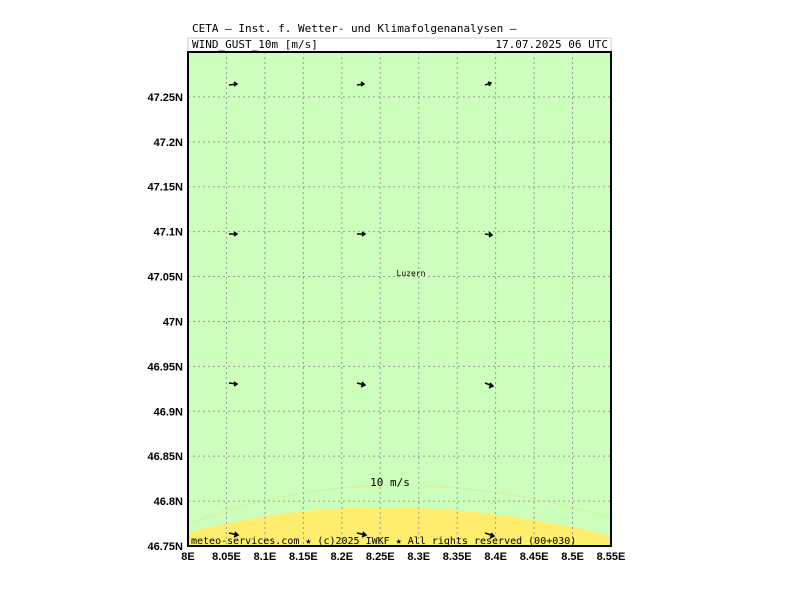  I want to click on y-tick-label: 47.25N, so click(166, 98).